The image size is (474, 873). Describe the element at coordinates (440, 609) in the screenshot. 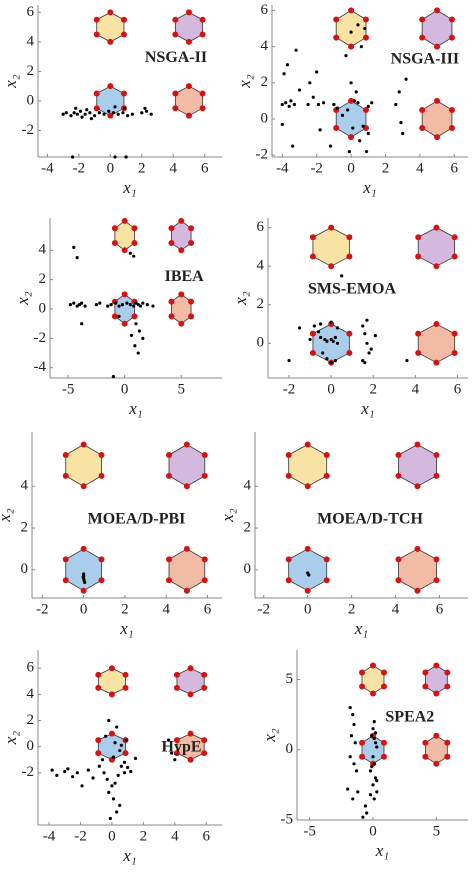

I see `x-tick-label: 6` at that location.